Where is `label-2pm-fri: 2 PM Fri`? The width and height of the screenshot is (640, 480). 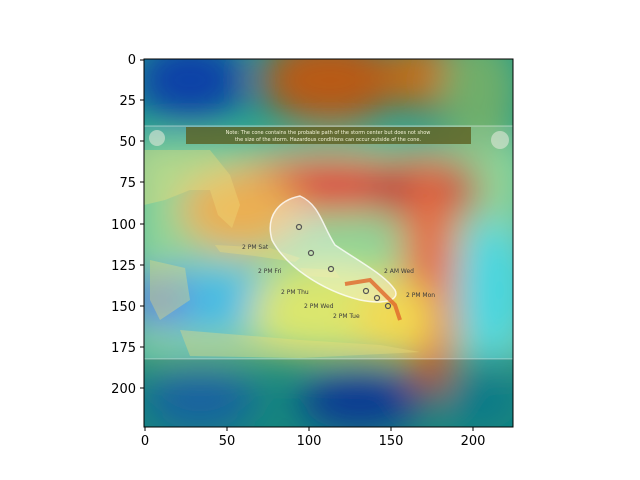
label-2pm-fri: 2 PM Fri is located at coordinates (270, 271).